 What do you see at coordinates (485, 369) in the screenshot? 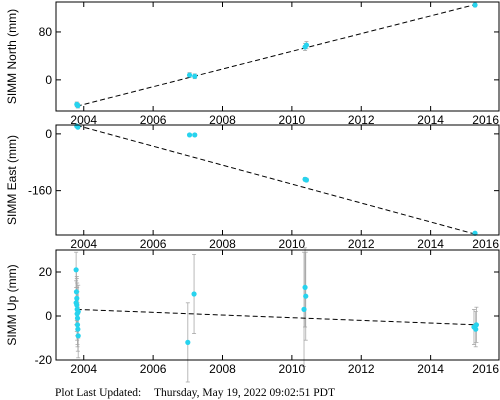
I see `up-x-tick-label: 2016` at bounding box center [485, 369].